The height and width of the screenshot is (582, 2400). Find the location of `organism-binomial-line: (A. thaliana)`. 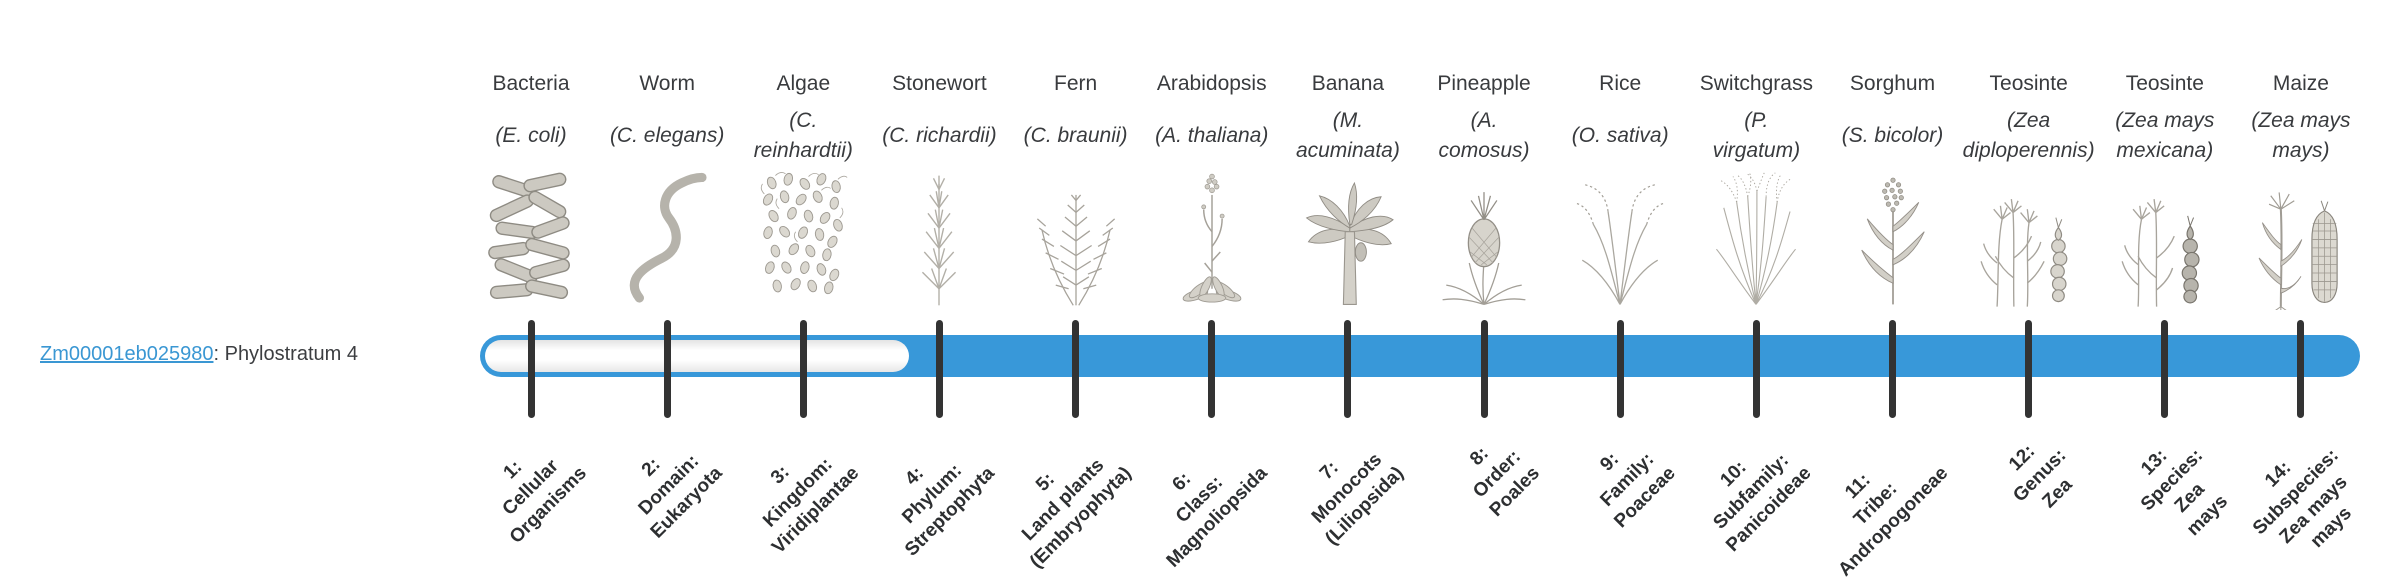

organism-binomial-line: (A. thaliana) is located at coordinates (1212, 135).